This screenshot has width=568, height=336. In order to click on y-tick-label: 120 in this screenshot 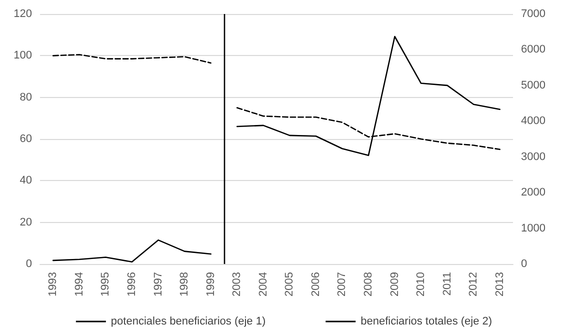, I will do `click(23, 14)`.